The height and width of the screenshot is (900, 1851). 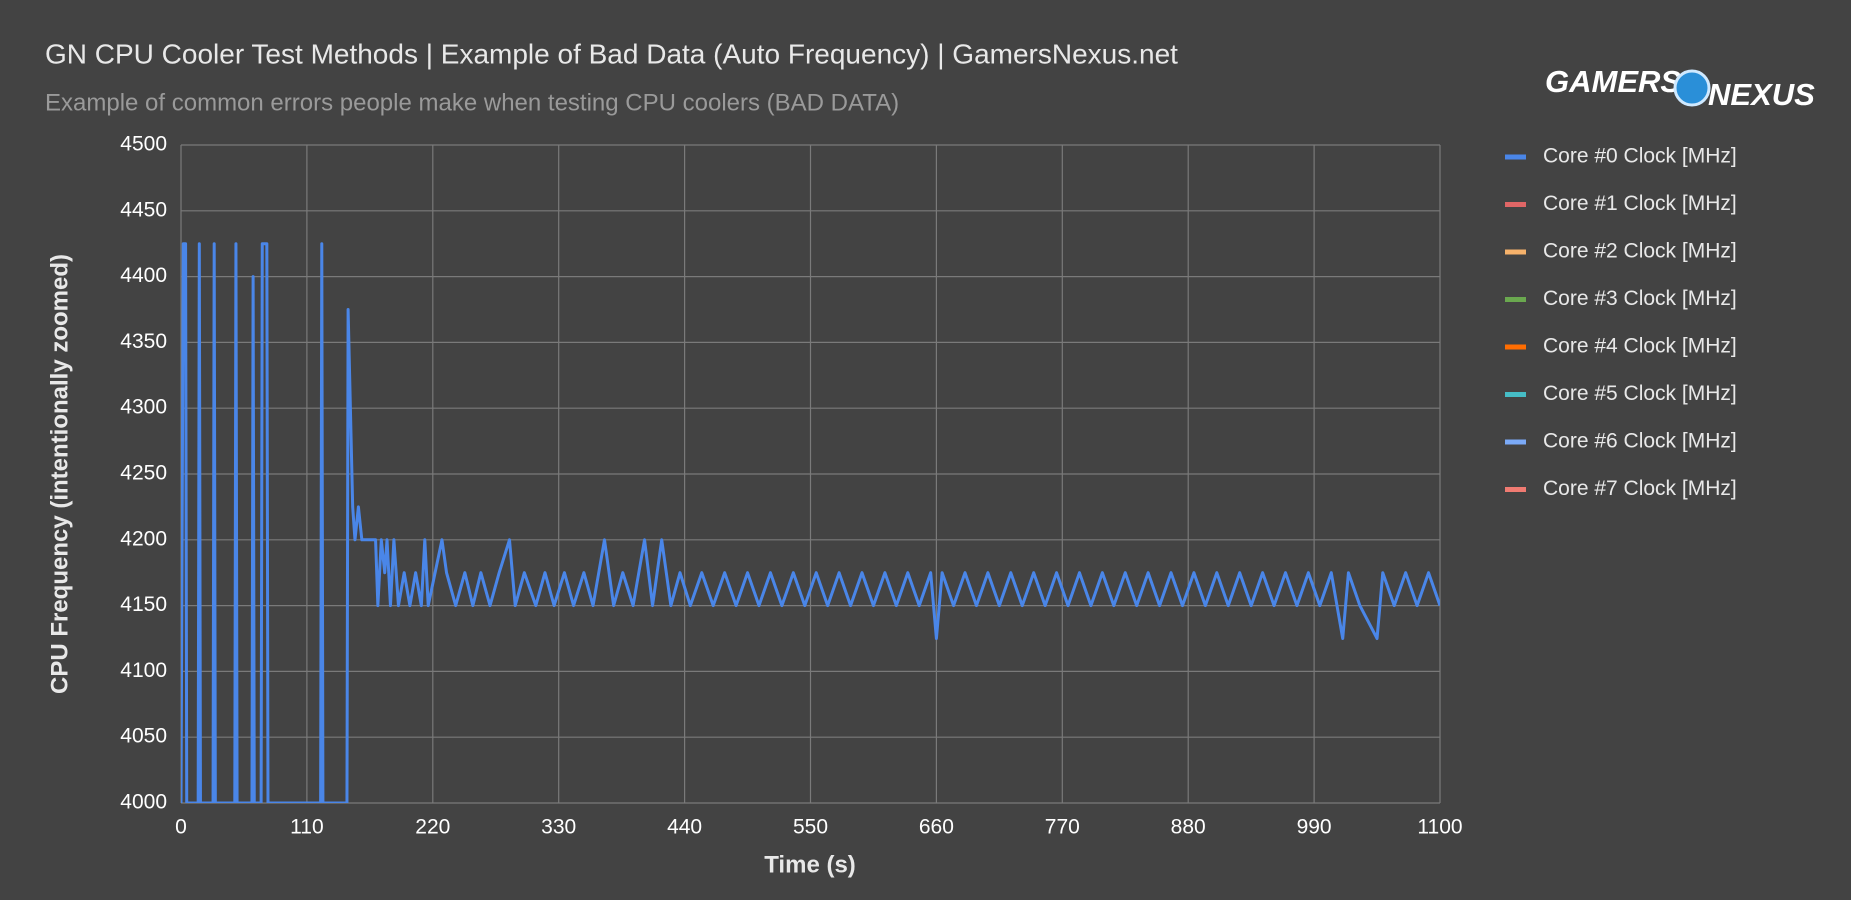 I want to click on x-tick-label: 880, so click(x=1188, y=827).